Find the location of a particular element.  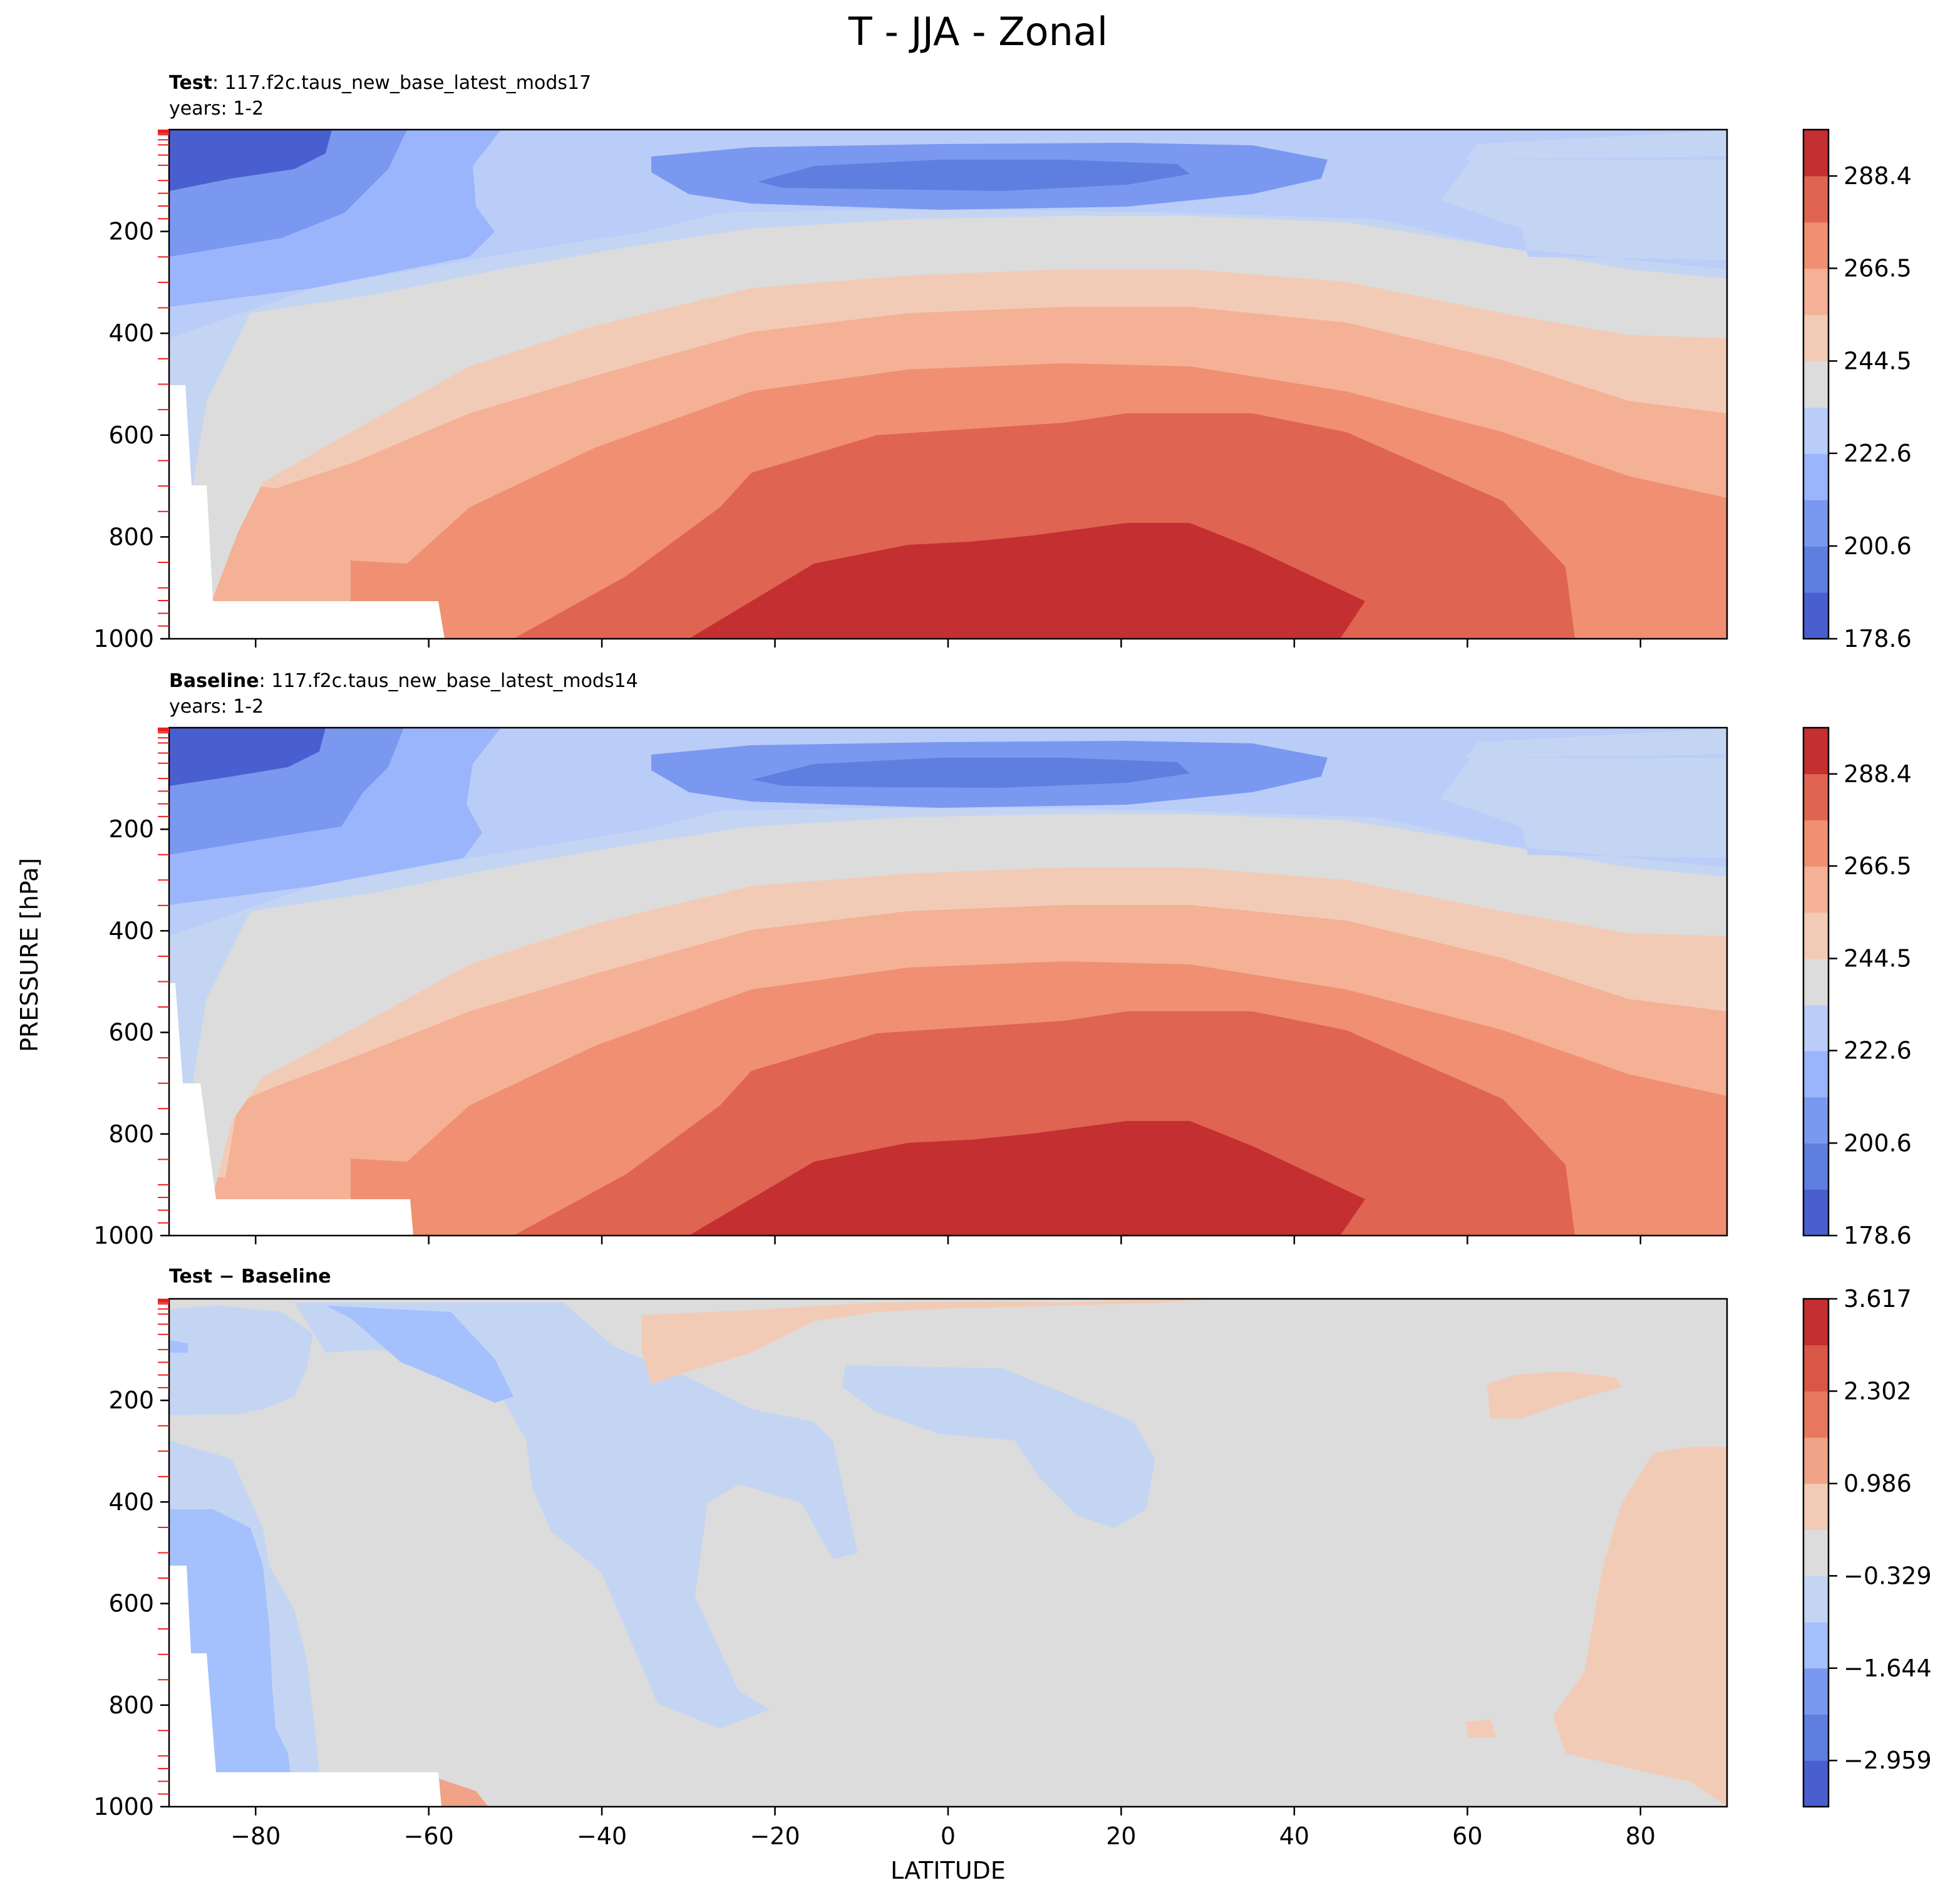

difference-colorbar-label-0: 3.617 is located at coordinates (1878, 1299).